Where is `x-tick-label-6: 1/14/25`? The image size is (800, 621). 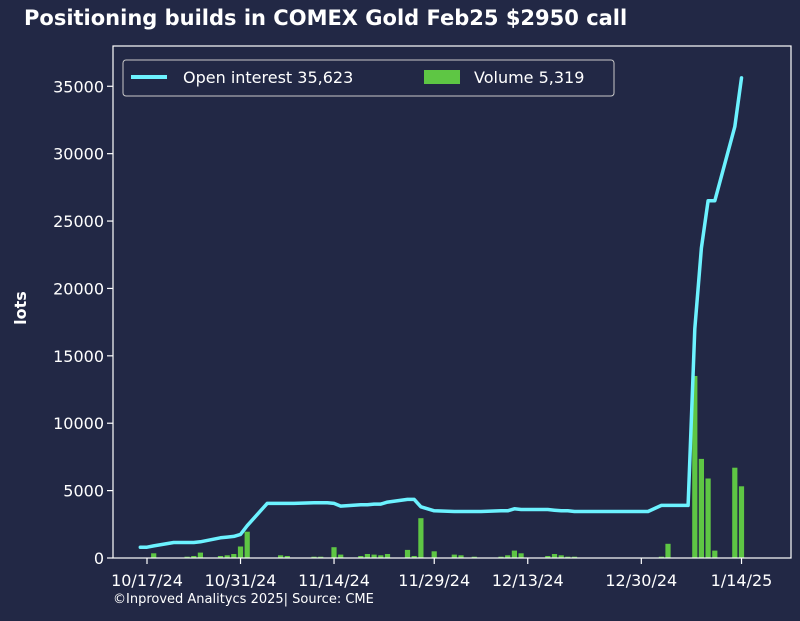
x-tick-label-6: 1/14/25 is located at coordinates (742, 580).